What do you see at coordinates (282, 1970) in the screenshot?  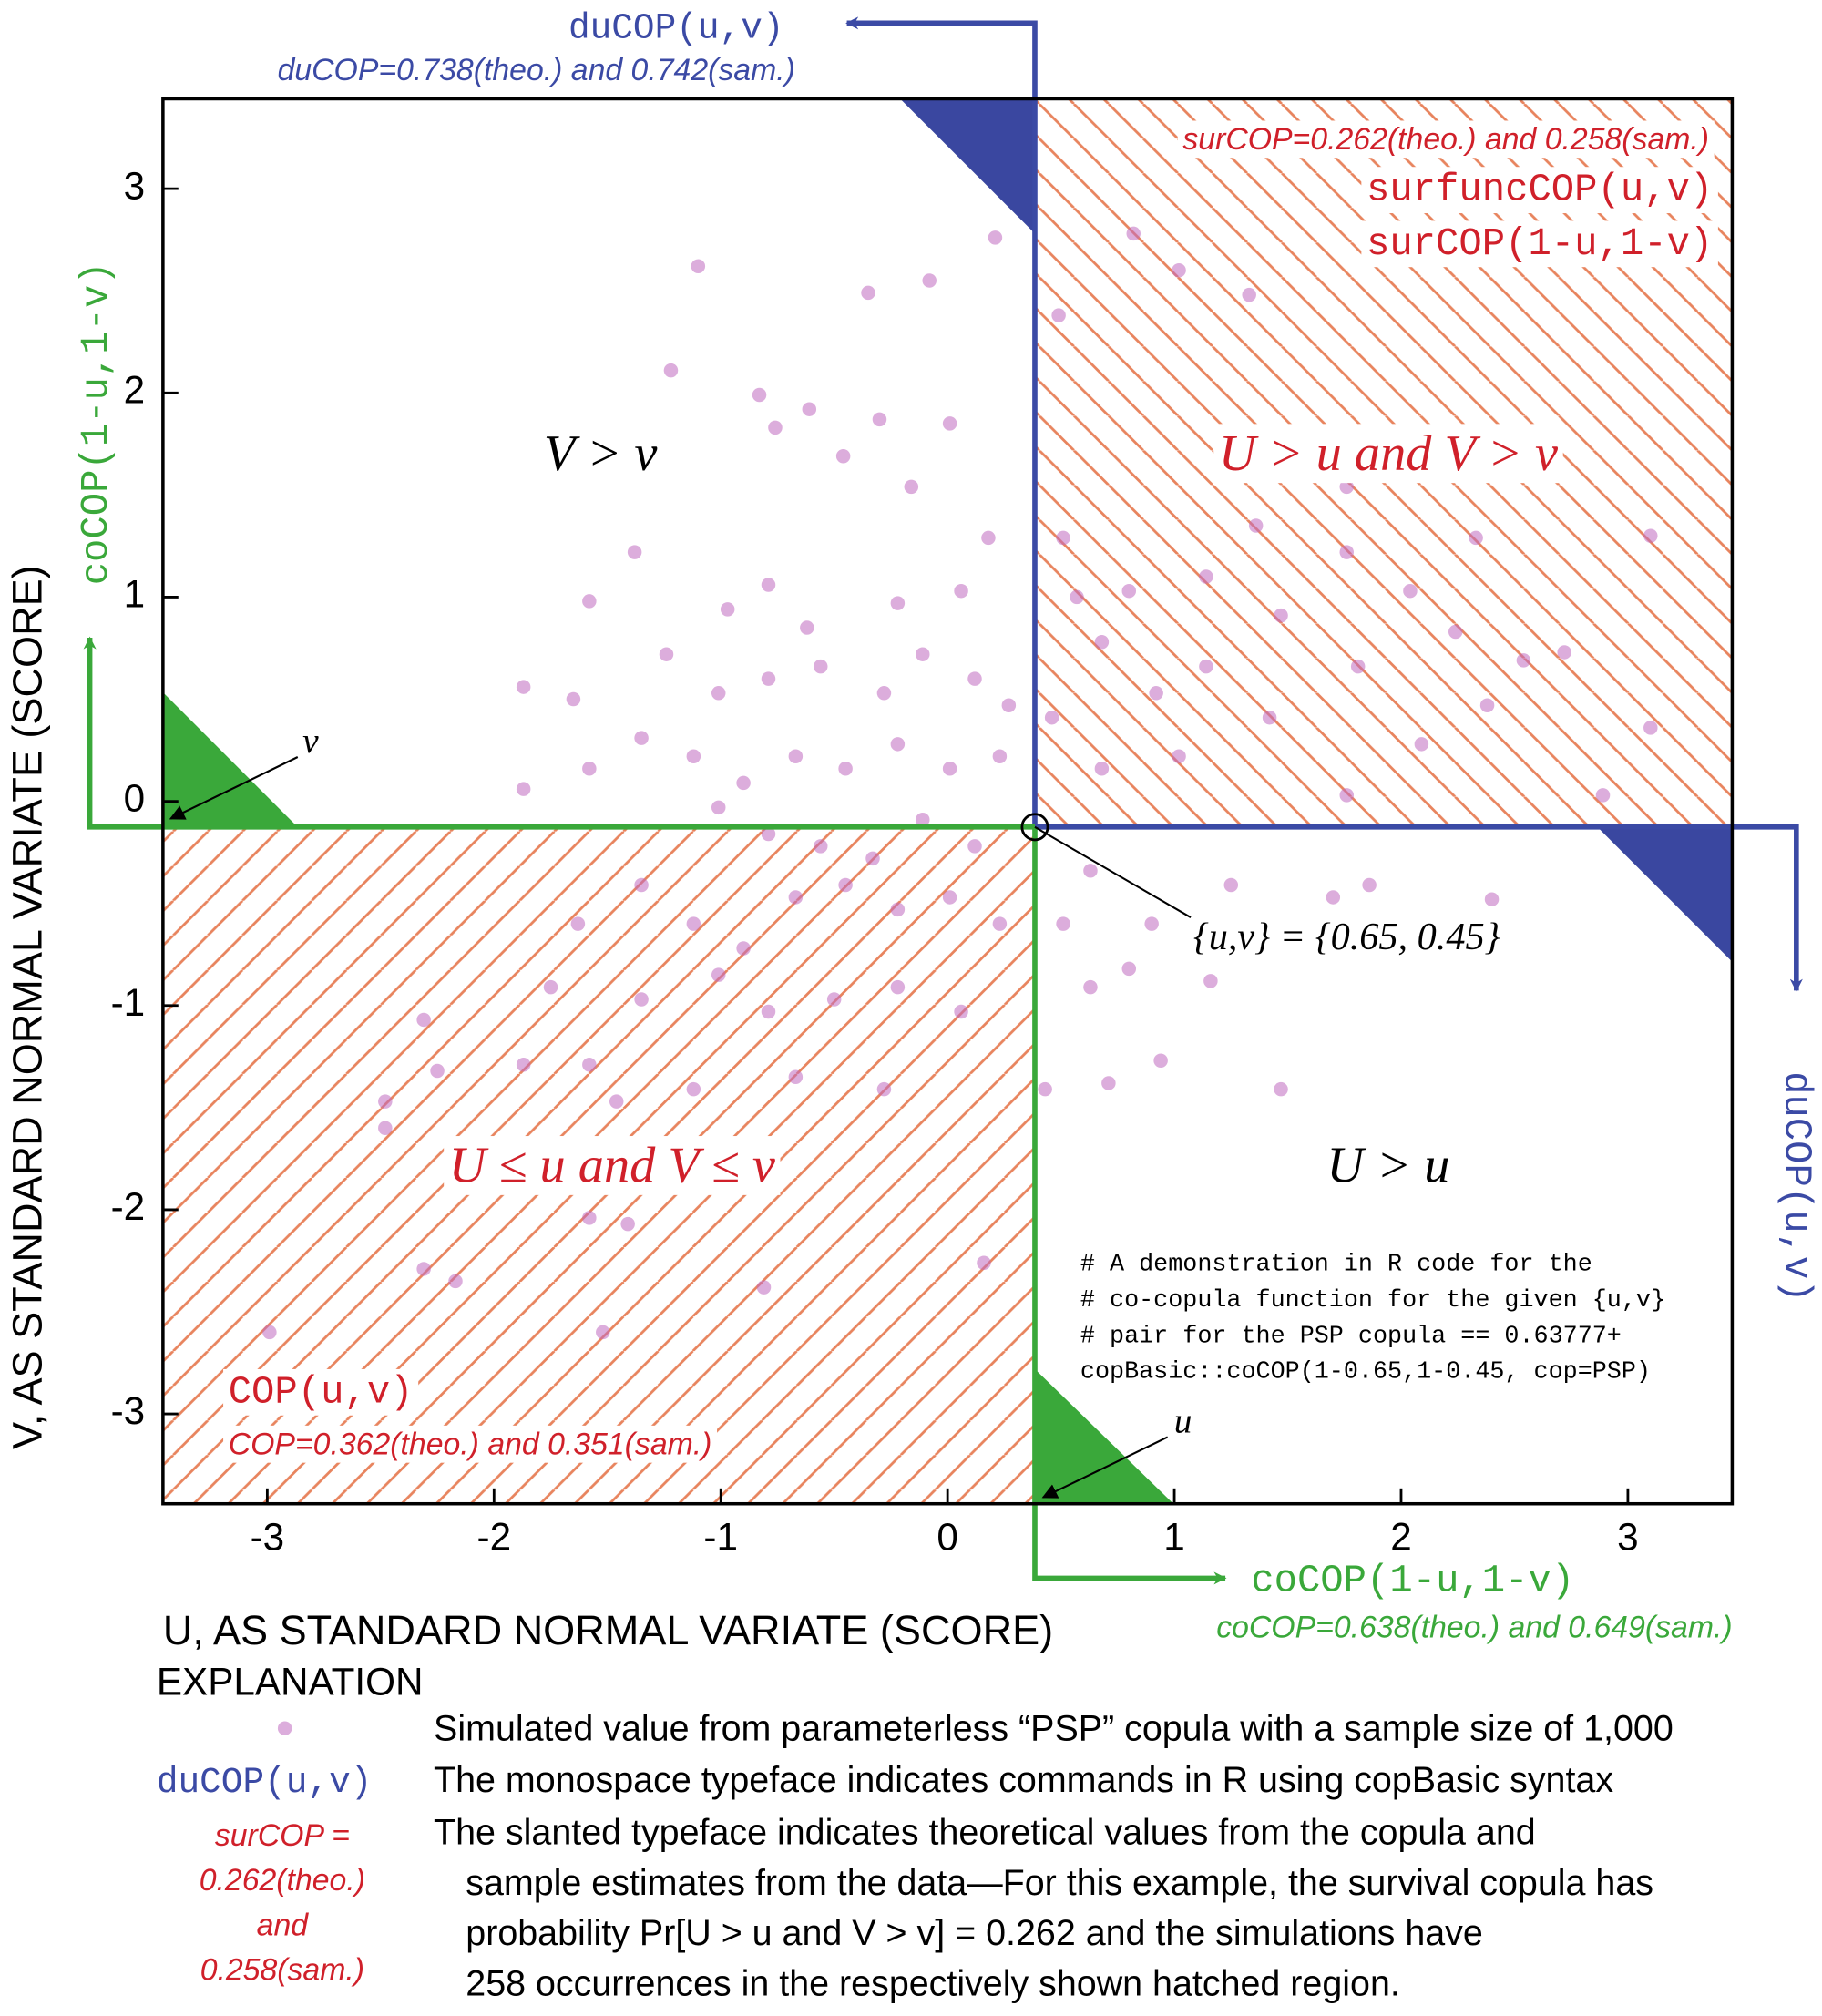 I see `legend-symbol: 0.258(sam.)` at bounding box center [282, 1970].